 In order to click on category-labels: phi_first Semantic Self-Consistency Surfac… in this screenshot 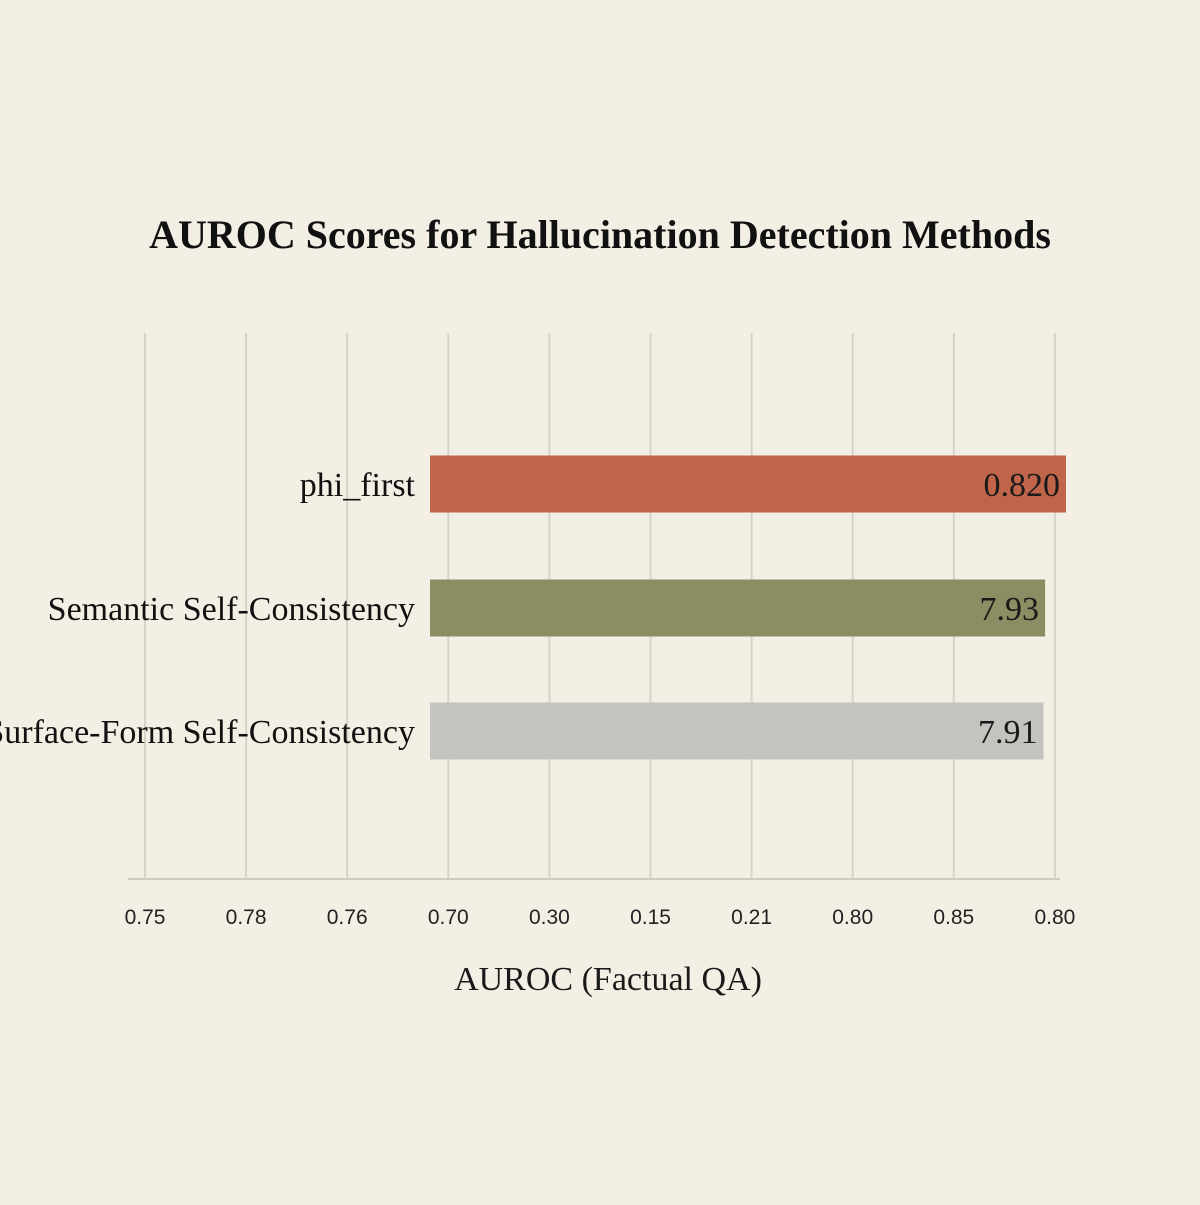, I will do `click(208, 609)`.